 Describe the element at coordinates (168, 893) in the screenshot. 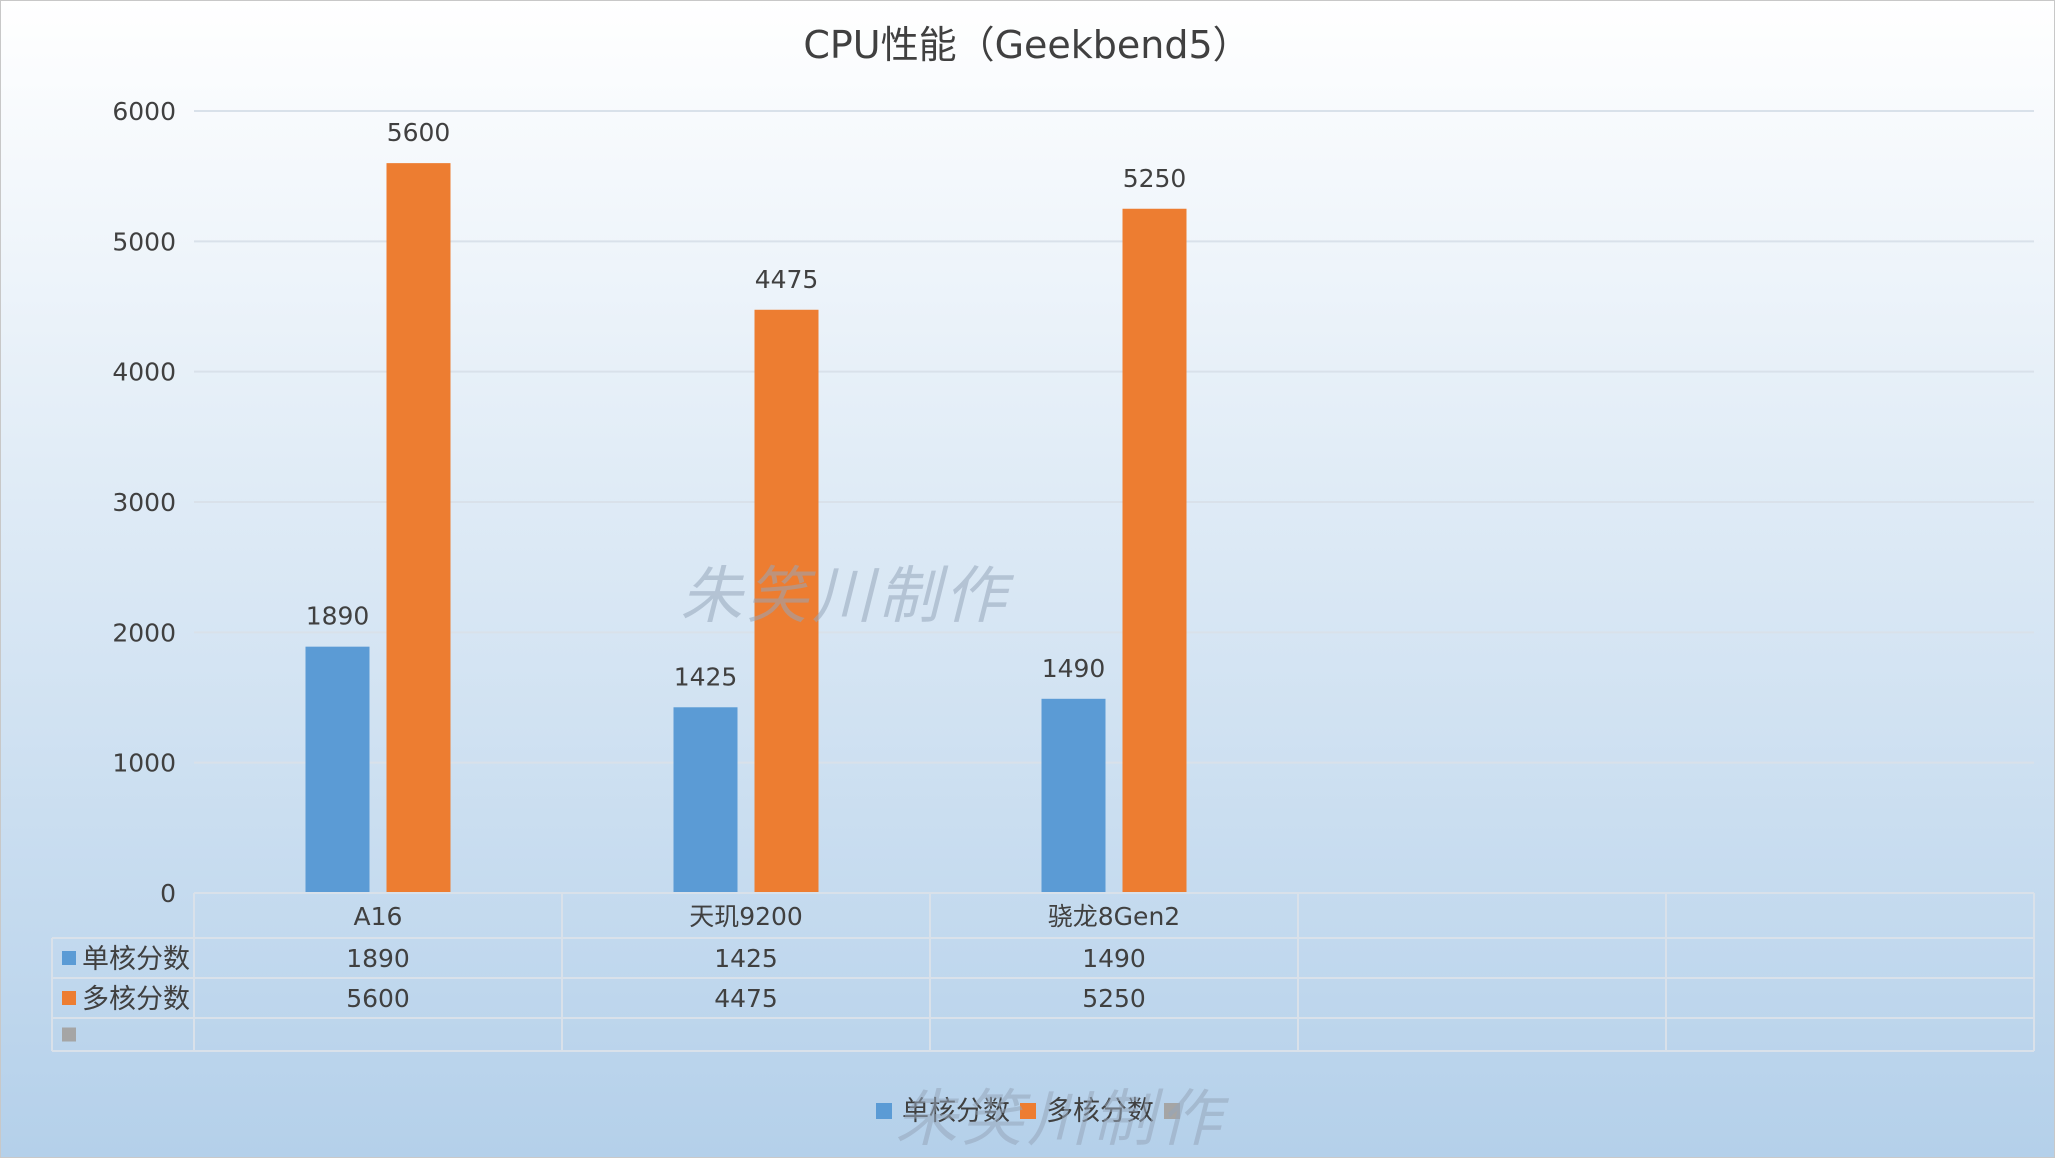

I see `y-tick-label: 0` at that location.